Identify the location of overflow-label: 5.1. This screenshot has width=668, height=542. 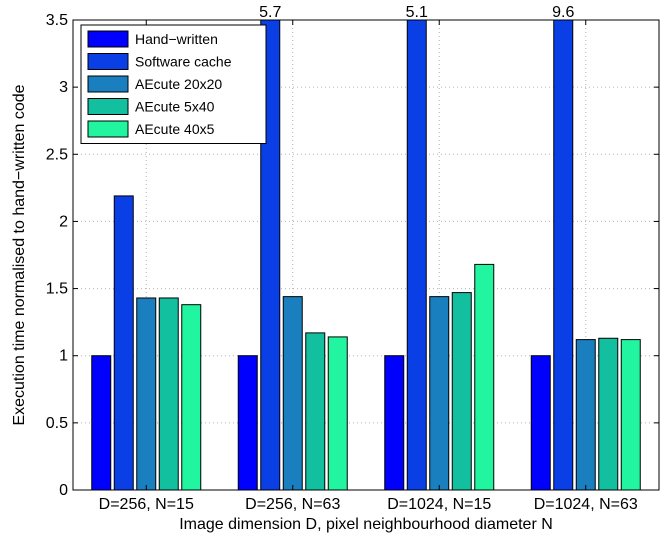
(417, 12).